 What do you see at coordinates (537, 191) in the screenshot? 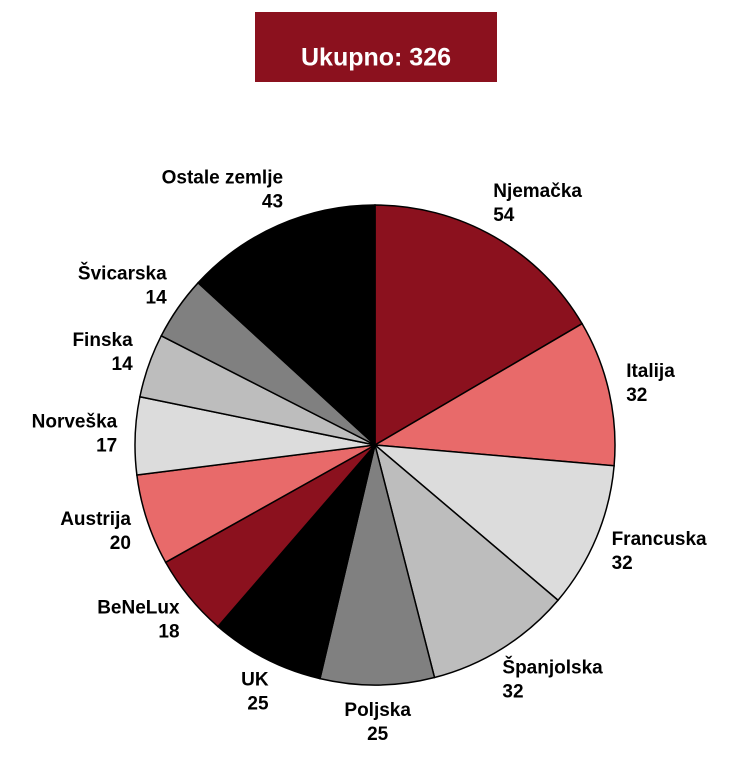
I see `slice-label: Njemačka` at bounding box center [537, 191].